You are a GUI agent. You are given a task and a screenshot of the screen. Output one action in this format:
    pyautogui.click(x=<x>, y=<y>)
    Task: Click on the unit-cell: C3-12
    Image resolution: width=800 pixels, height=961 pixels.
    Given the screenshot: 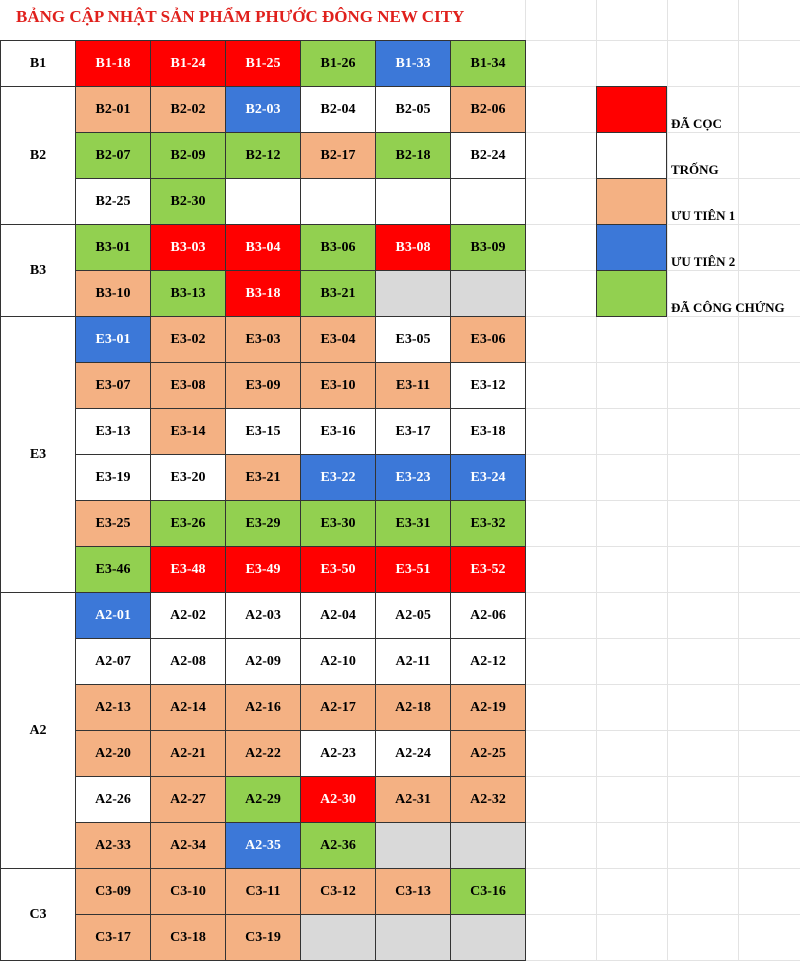 What is the action you would take?
    pyautogui.click(x=338, y=891)
    